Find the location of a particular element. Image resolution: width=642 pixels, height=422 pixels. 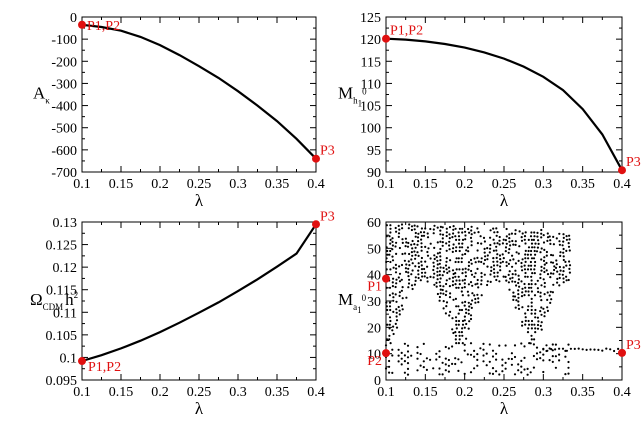

x-tick-label: 0.1 is located at coordinates (82, 184).